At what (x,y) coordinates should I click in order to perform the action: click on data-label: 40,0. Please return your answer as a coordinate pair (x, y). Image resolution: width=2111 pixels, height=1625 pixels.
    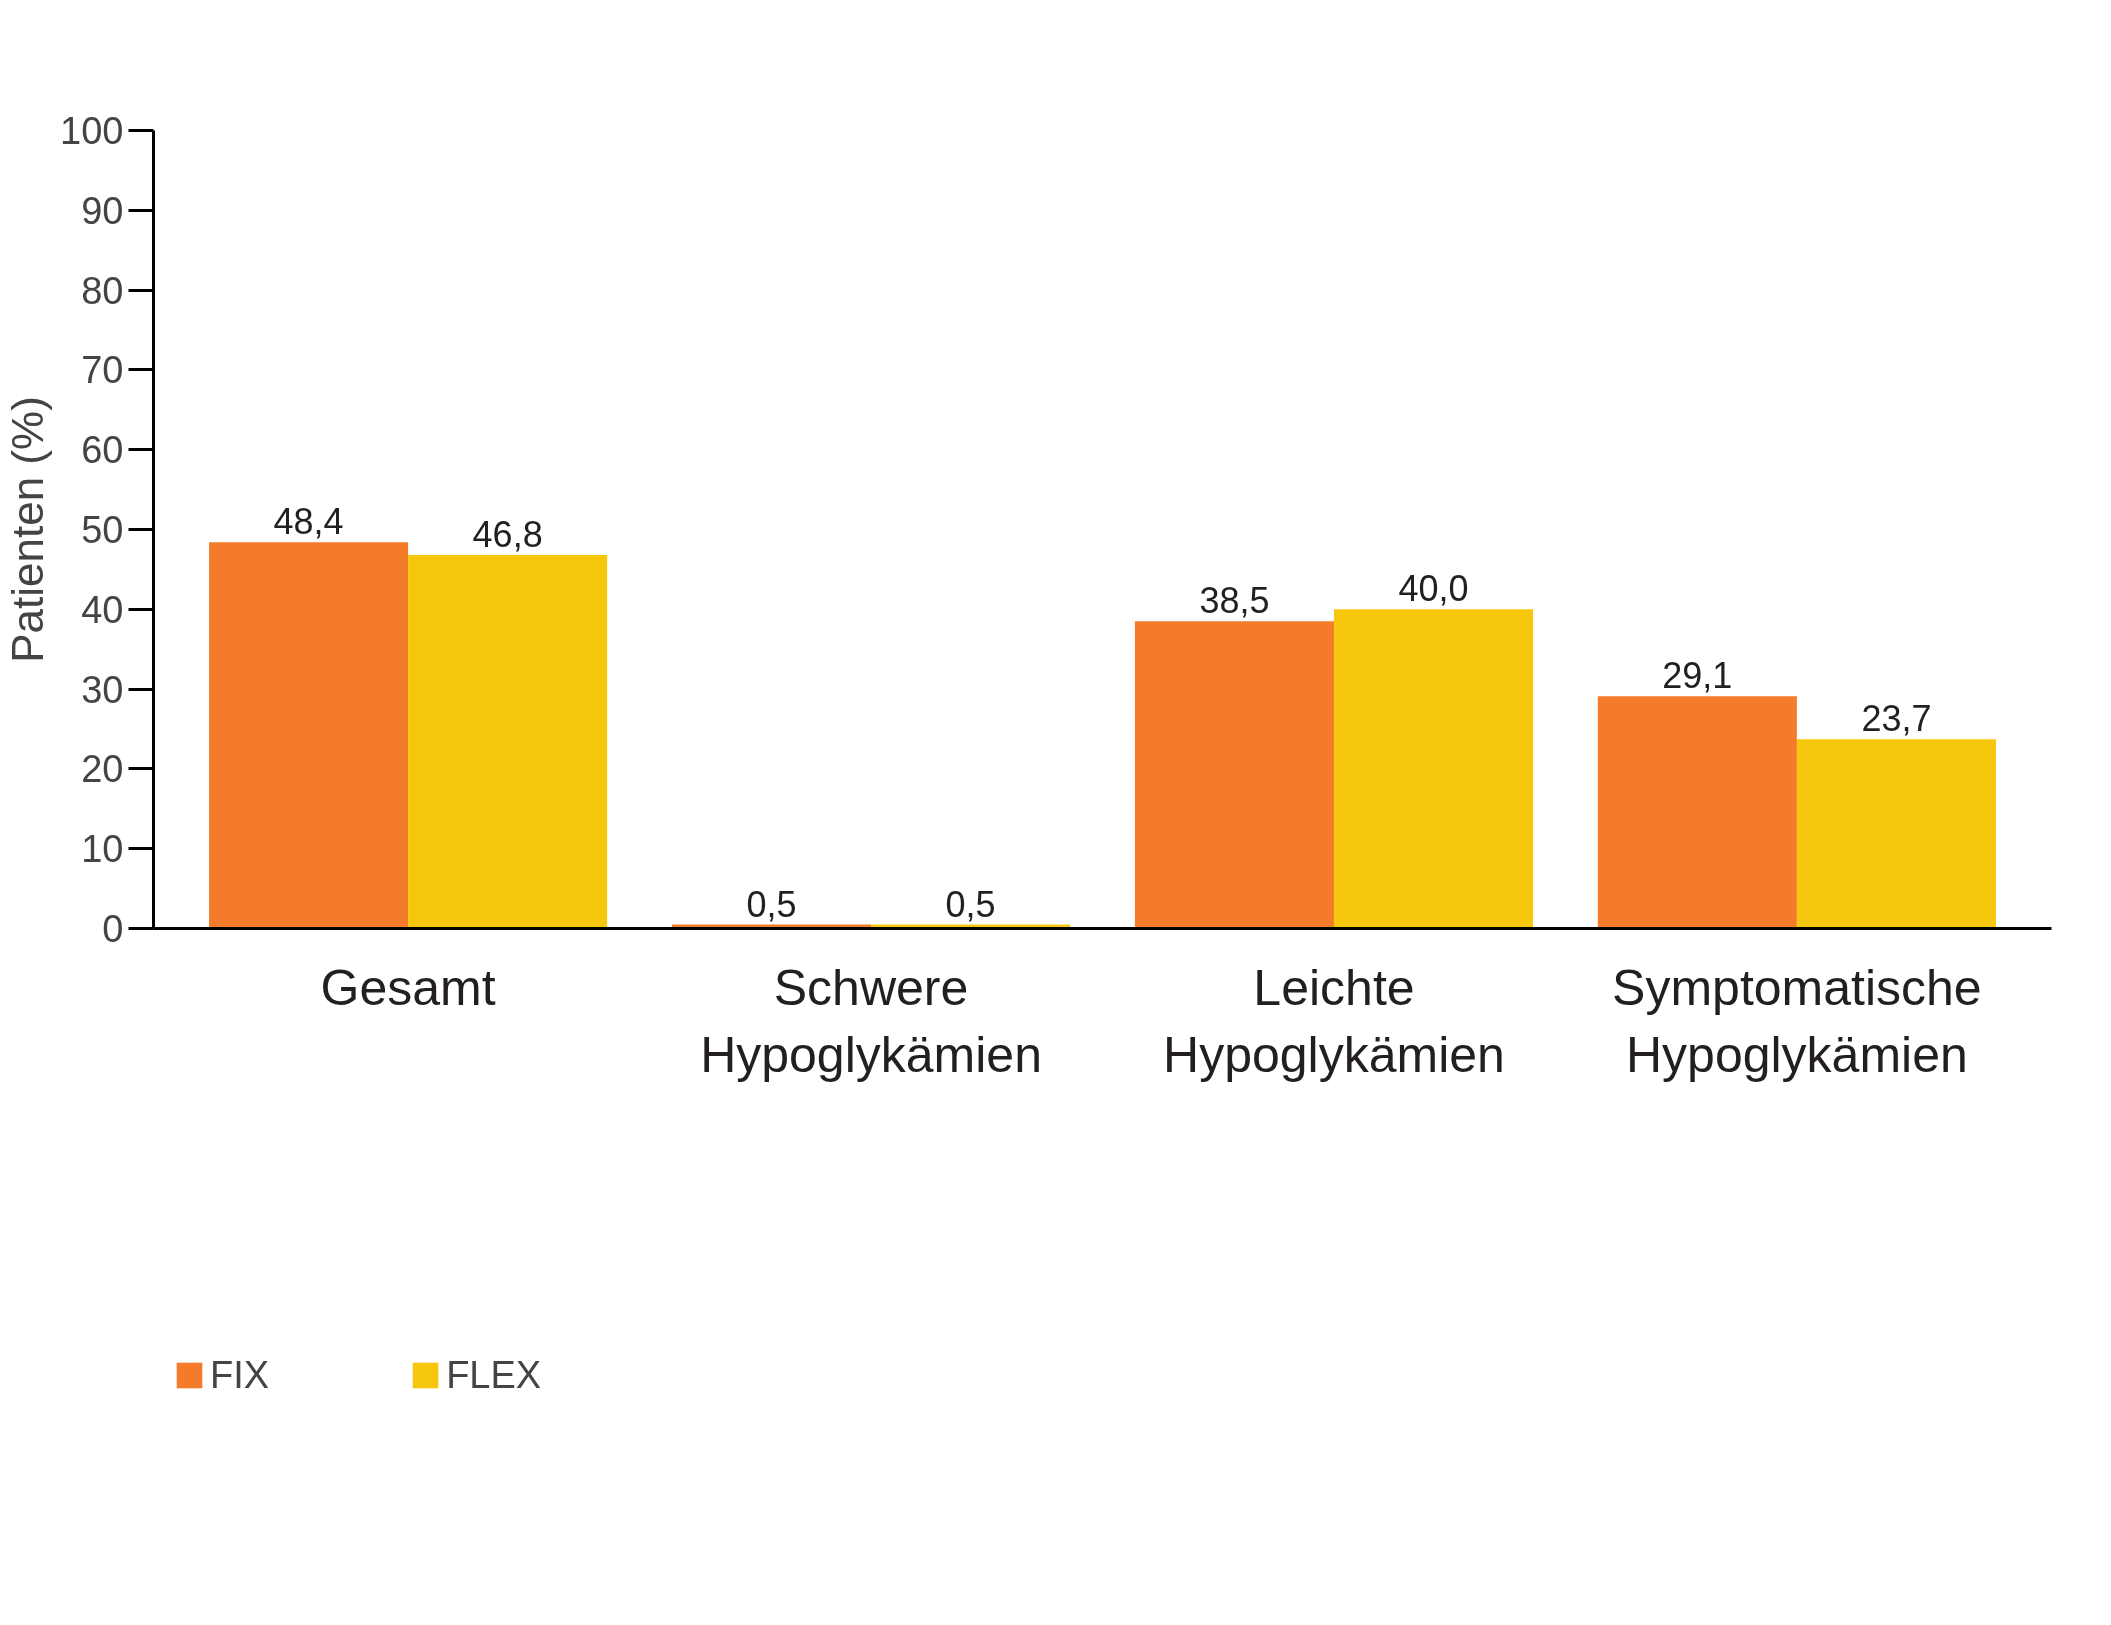
    Looking at the image, I should click on (1433, 589).